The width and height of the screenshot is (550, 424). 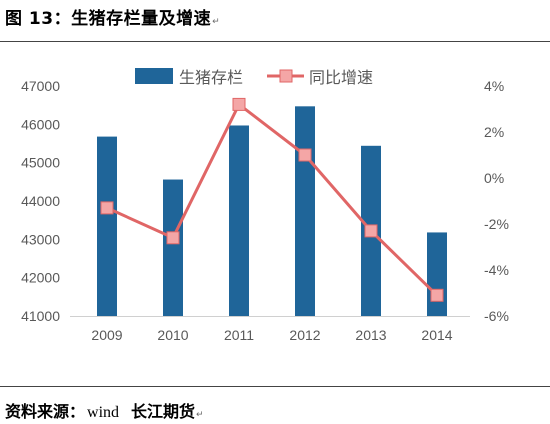 I want to click on x-tick-label: 2013, so click(x=370, y=334).